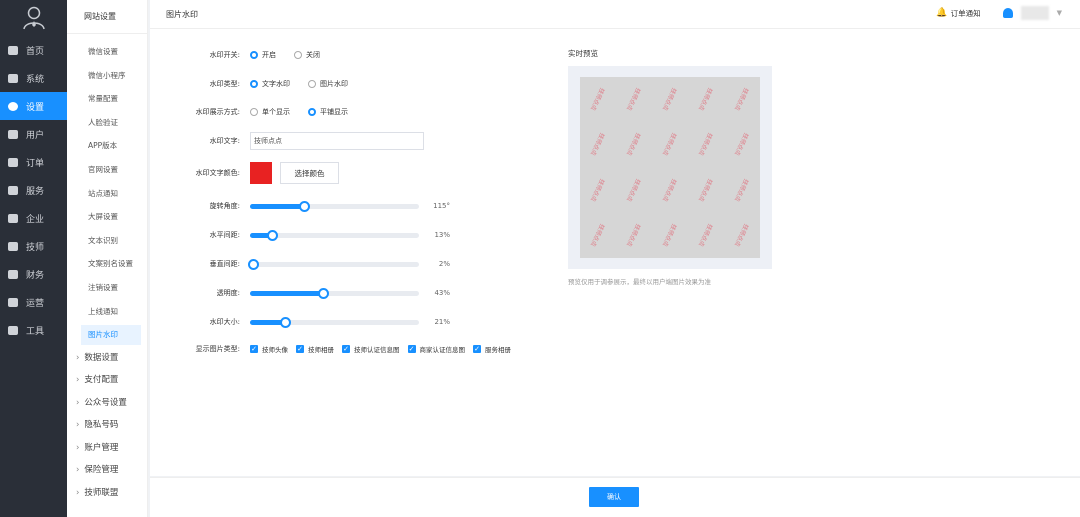 The height and width of the screenshot is (517, 1080). I want to click on sub-menu-item: APP版本, so click(103, 146).